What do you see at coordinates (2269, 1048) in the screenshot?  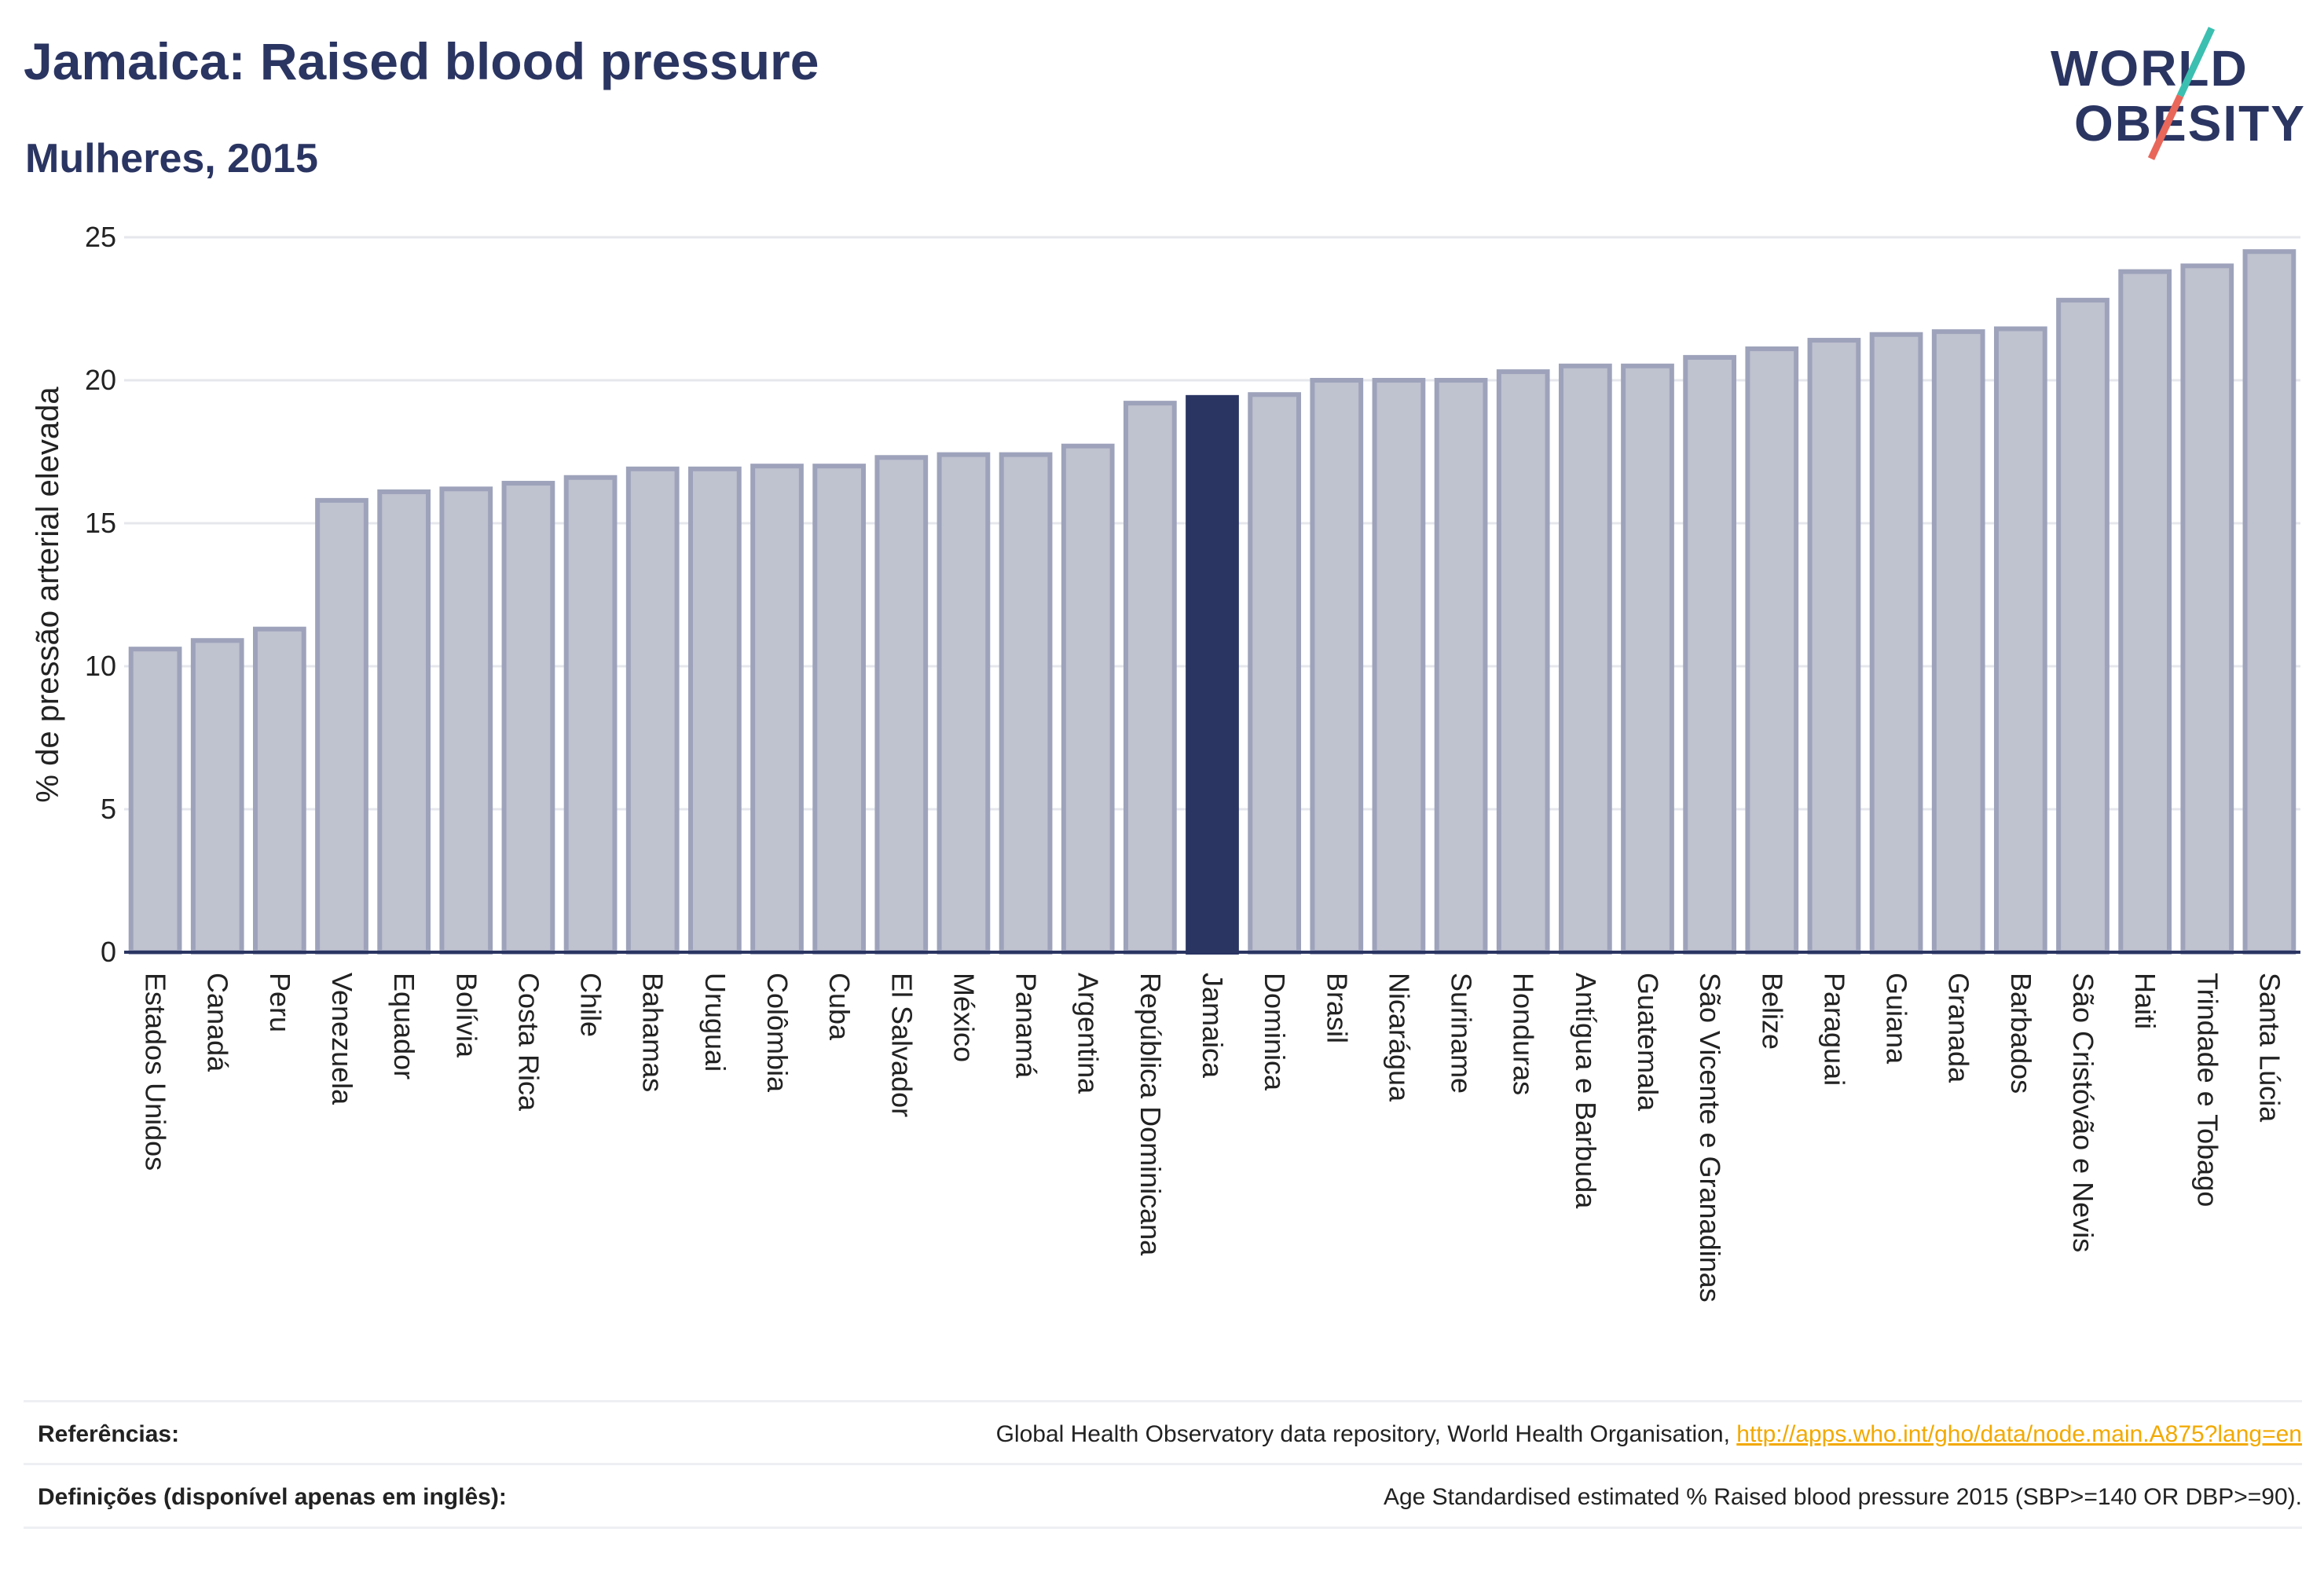 I see `x-tick-label: Santa Lúcia` at bounding box center [2269, 1048].